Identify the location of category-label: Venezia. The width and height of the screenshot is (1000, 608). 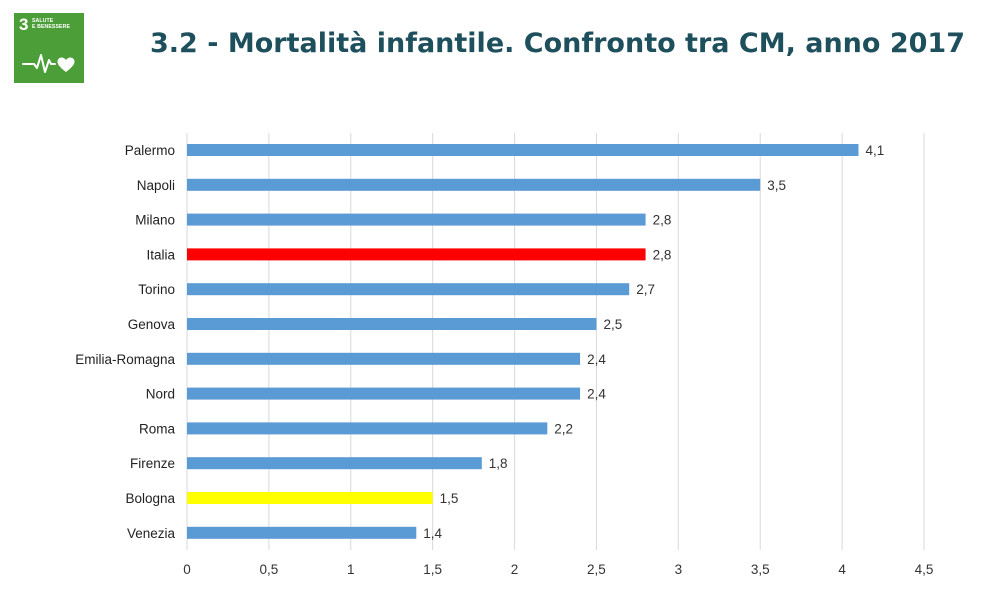
(151, 533).